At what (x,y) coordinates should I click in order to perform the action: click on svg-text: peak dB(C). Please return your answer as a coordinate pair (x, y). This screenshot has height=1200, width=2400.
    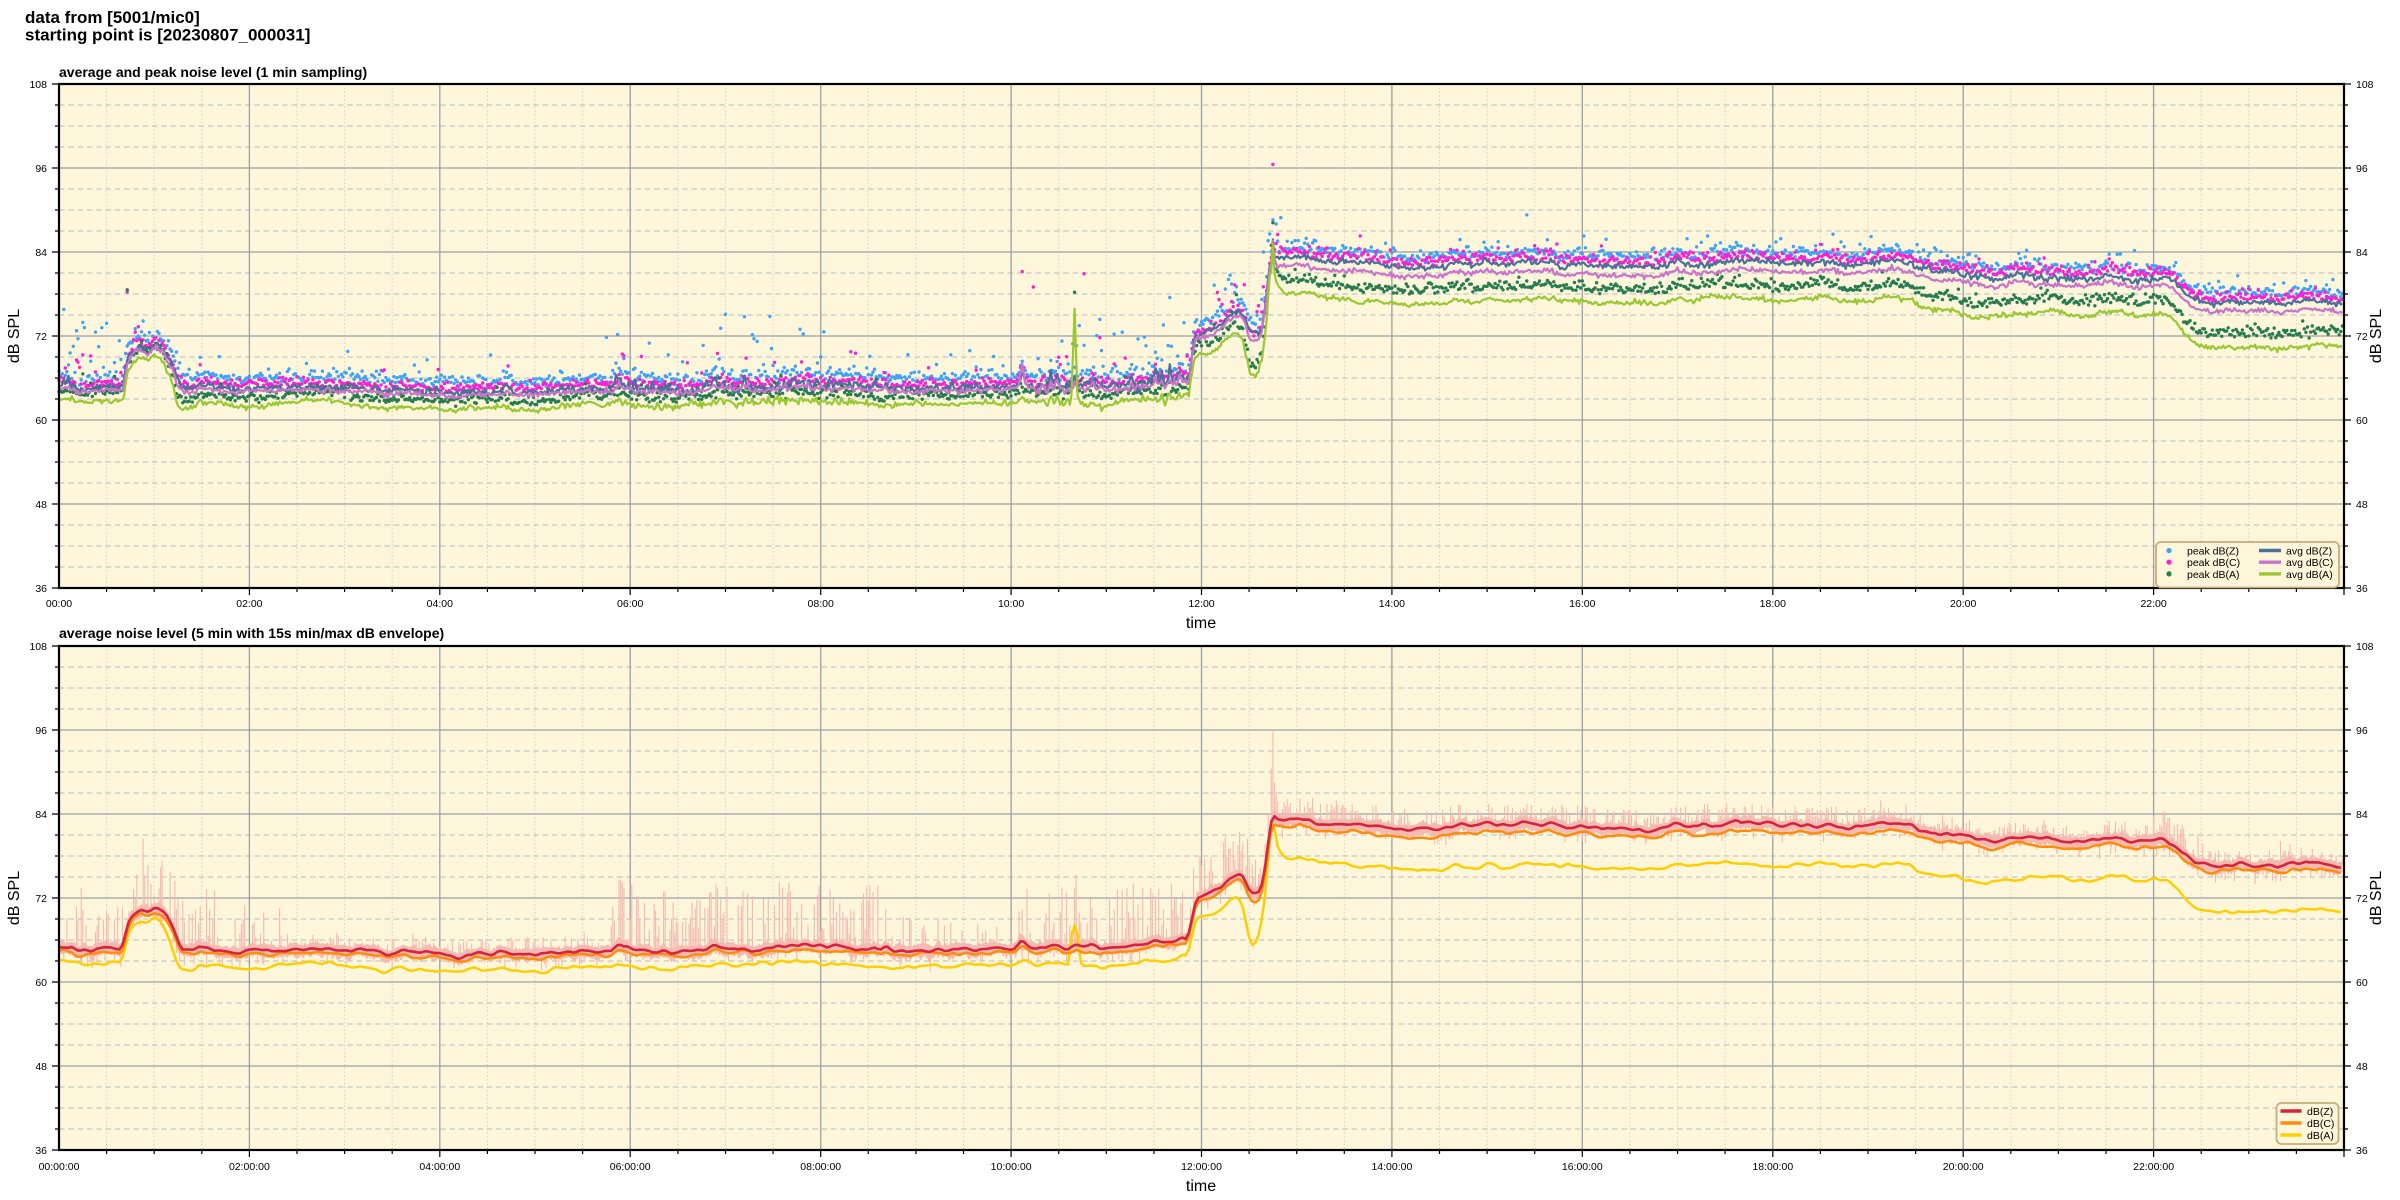
    Looking at the image, I should click on (2213, 563).